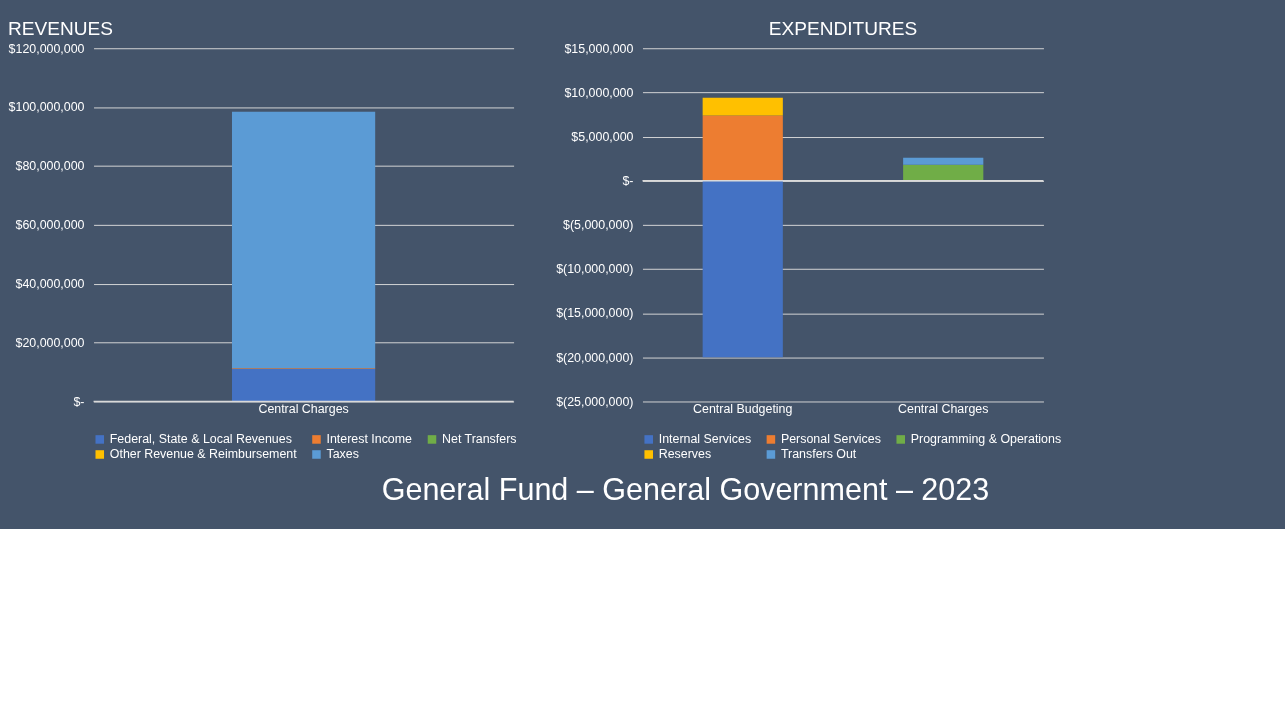 Image resolution: width=1285 pixels, height=721 pixels. What do you see at coordinates (342, 454) in the screenshot?
I see `legend-label: Taxes` at bounding box center [342, 454].